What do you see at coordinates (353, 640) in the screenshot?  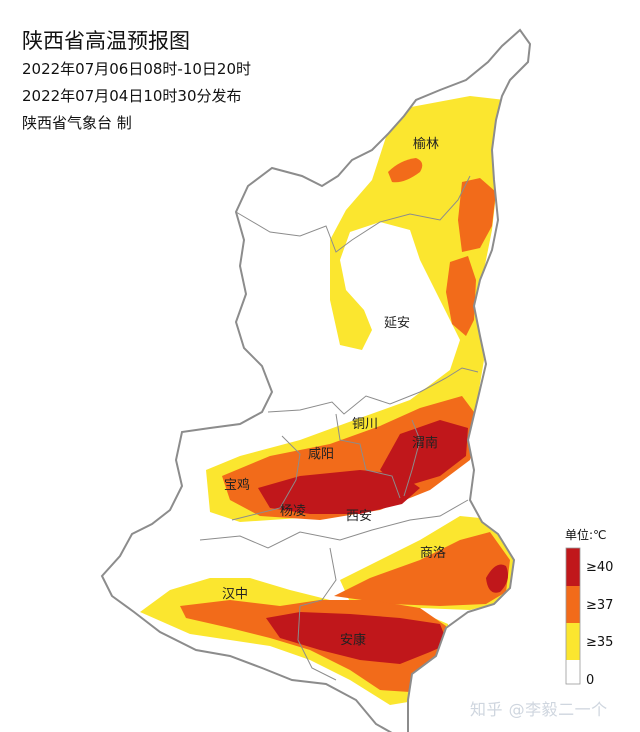 I see `city-label-ankang: 安康` at bounding box center [353, 640].